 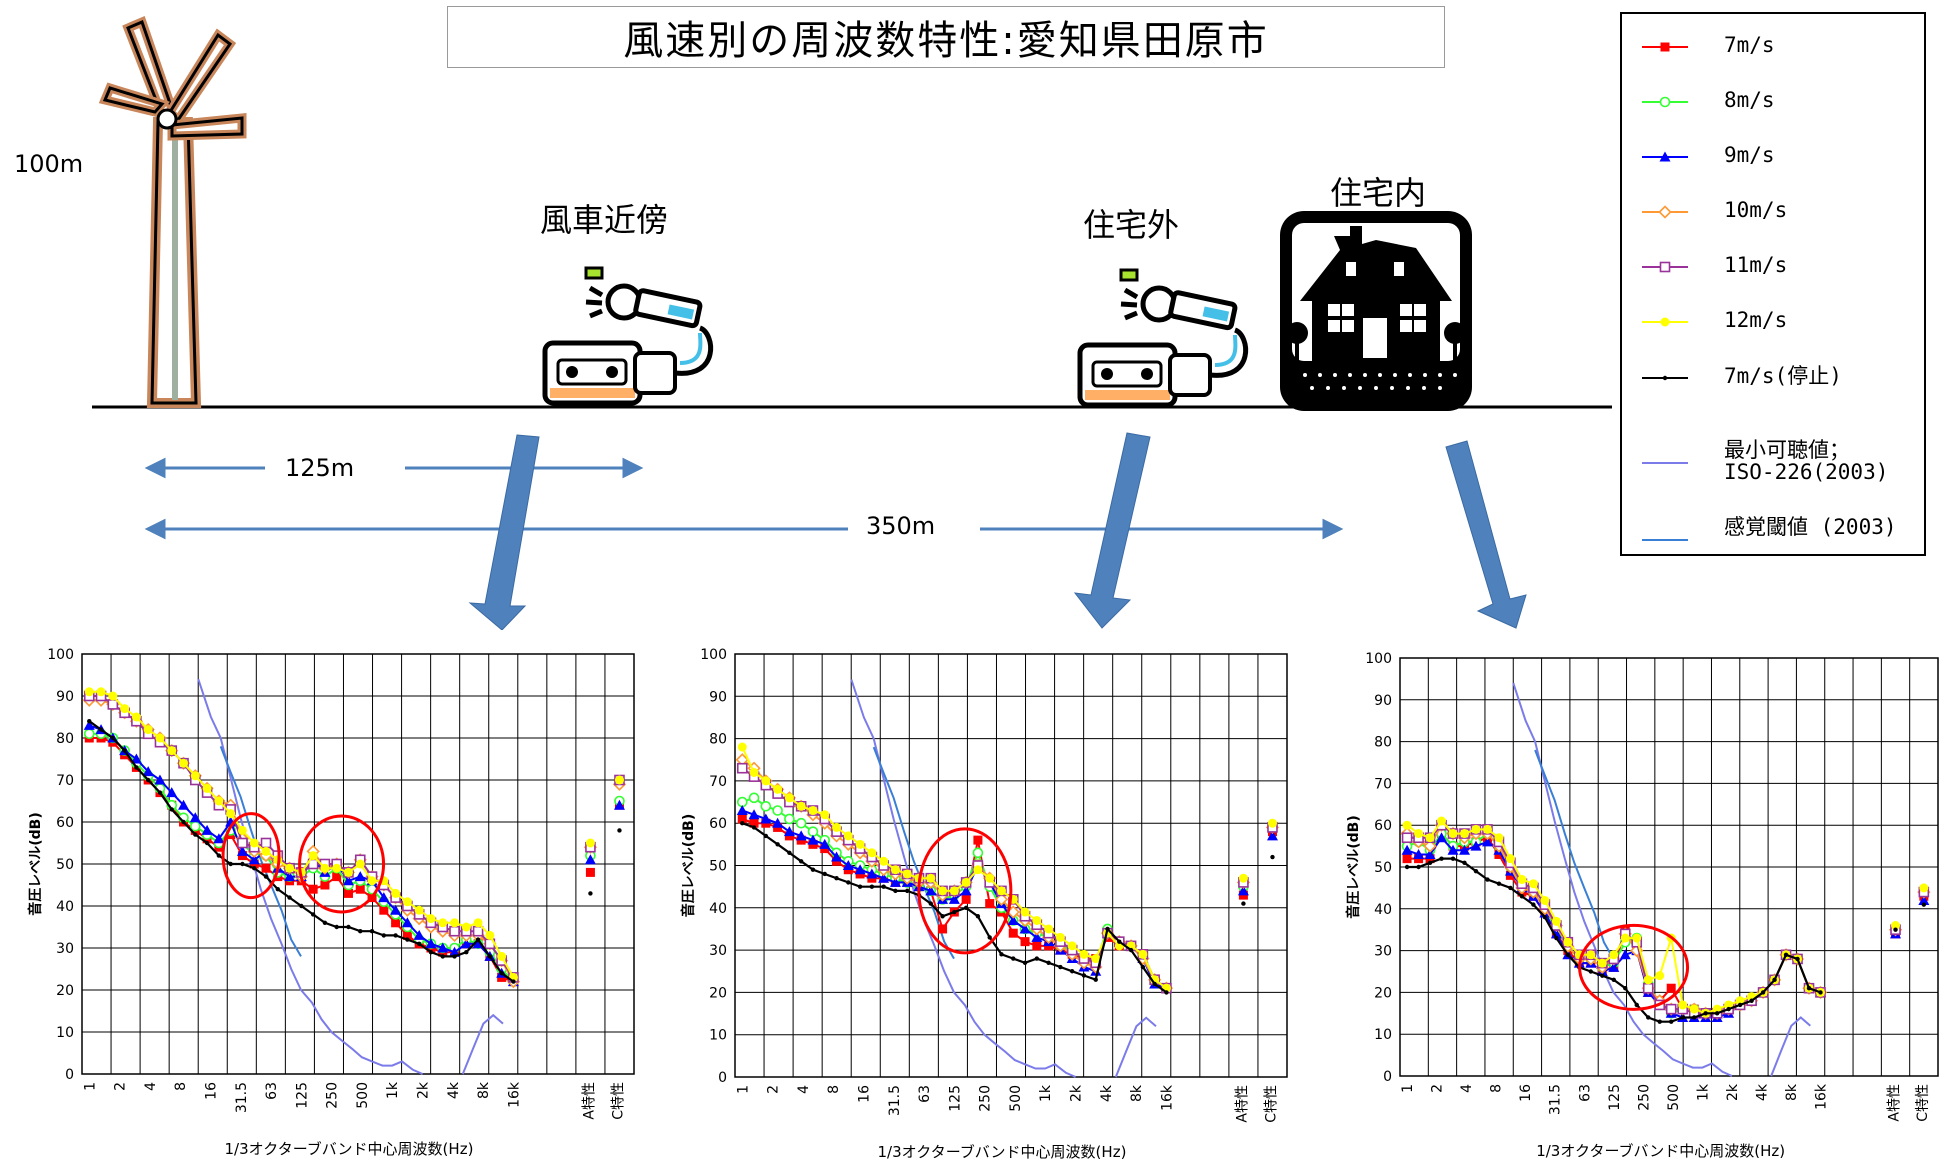 What do you see at coordinates (1046, 1093) in the screenshot?
I see `x-tick-label: 1k` at bounding box center [1046, 1093].